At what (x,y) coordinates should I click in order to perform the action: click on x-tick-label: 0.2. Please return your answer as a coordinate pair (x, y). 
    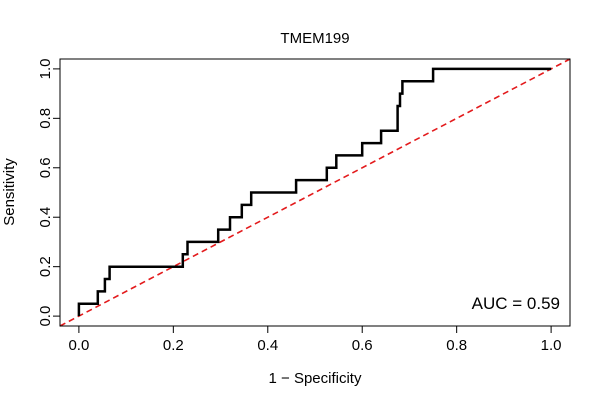
    Looking at the image, I should click on (173, 345).